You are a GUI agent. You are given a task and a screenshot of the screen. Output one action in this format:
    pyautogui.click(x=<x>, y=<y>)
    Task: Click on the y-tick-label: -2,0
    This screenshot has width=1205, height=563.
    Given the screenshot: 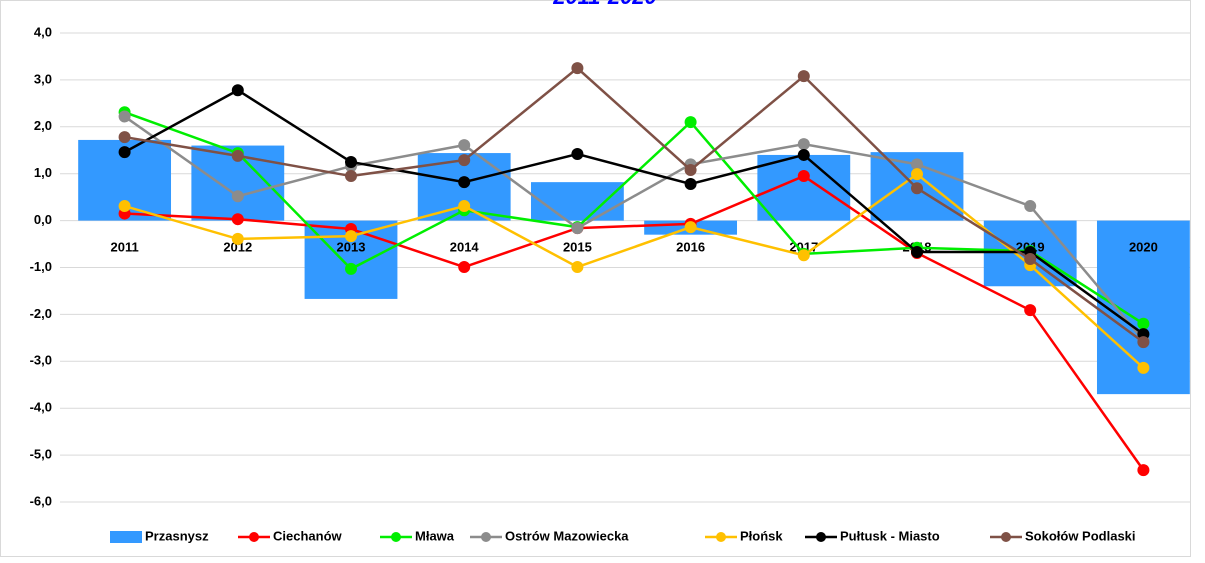 What is the action you would take?
    pyautogui.click(x=41, y=313)
    